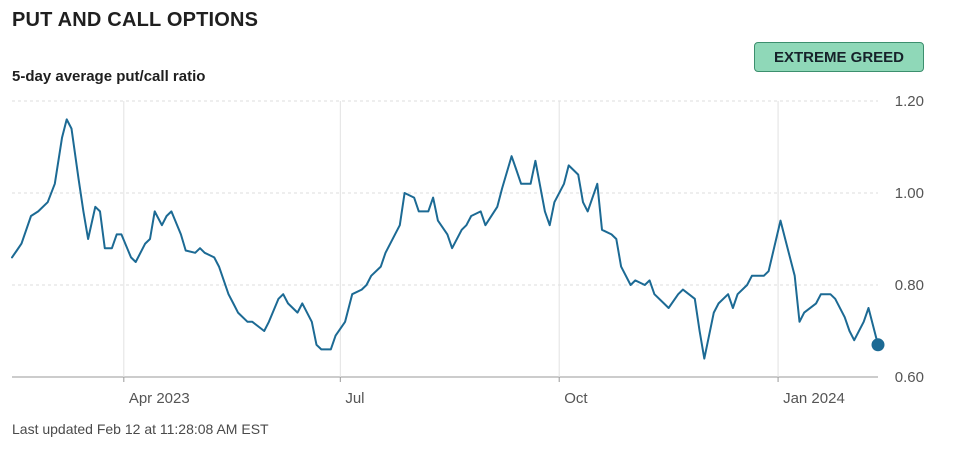  I want to click on last-updated-text: Last updated Feb 12 at 11:28:08 AM EST, so click(140, 429).